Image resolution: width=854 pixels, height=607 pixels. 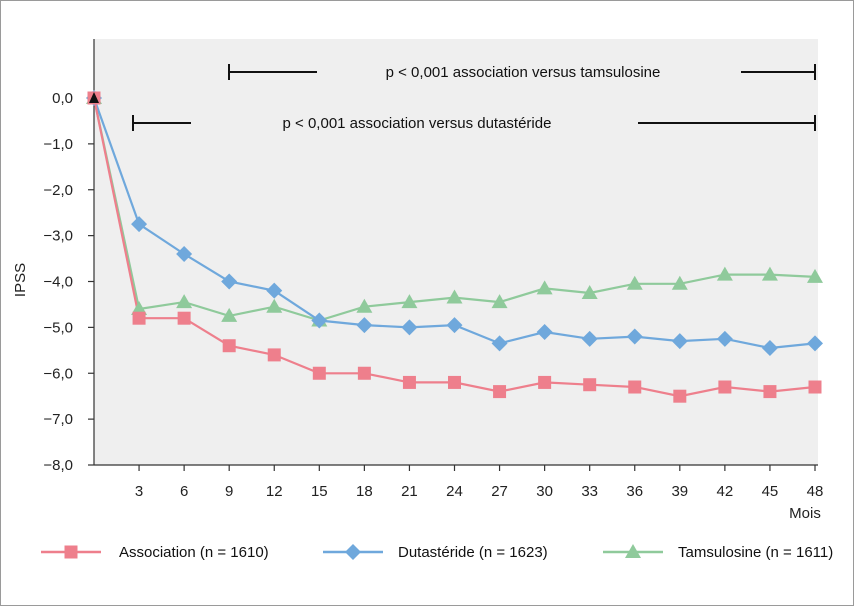 I want to click on x-tick-label: 18, so click(x=364, y=491).